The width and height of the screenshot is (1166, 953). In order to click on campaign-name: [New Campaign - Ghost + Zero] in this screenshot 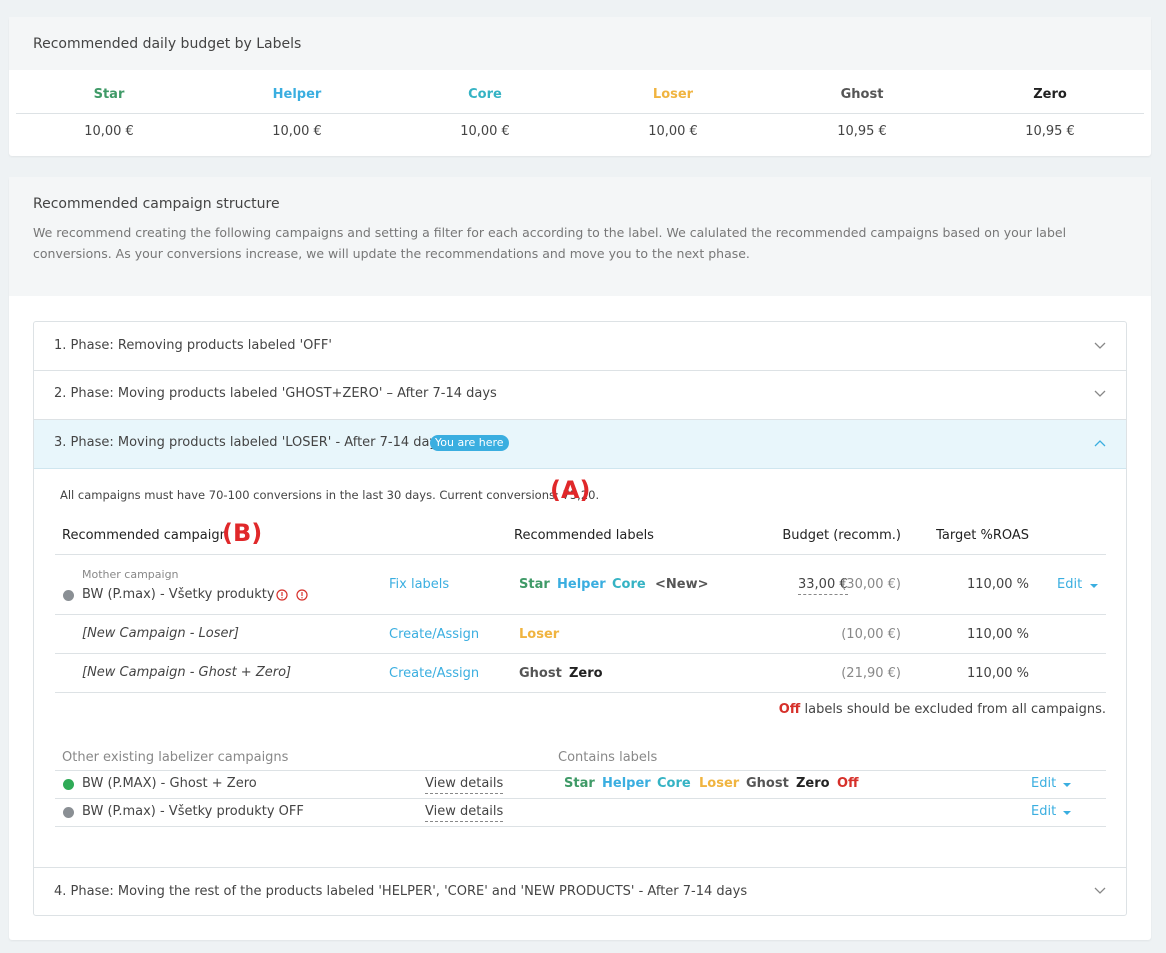, I will do `click(187, 672)`.